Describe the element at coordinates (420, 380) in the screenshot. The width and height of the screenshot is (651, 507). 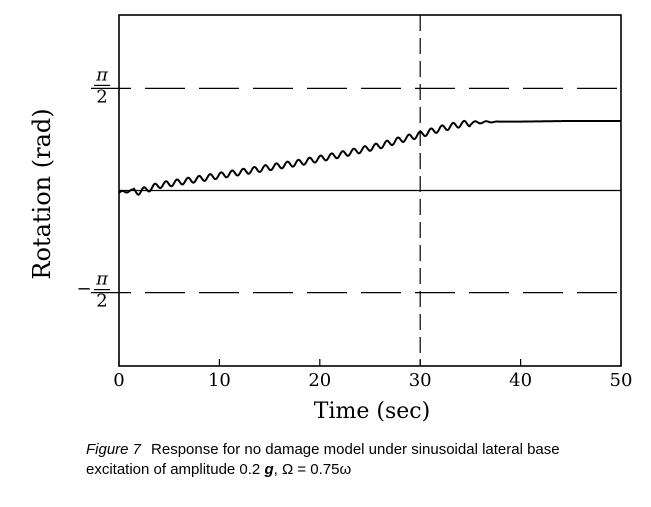
I see `x-tick-label: 30` at that location.